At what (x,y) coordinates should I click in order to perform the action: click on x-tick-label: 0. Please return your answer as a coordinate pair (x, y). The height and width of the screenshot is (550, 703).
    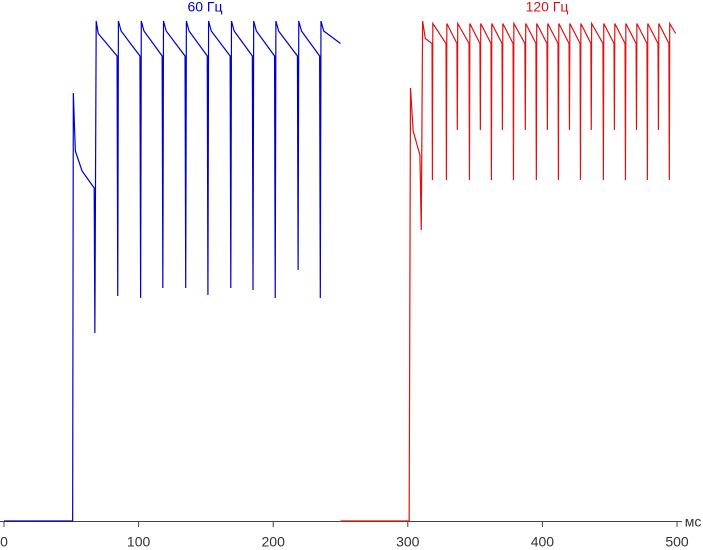
    Looking at the image, I should click on (4, 542).